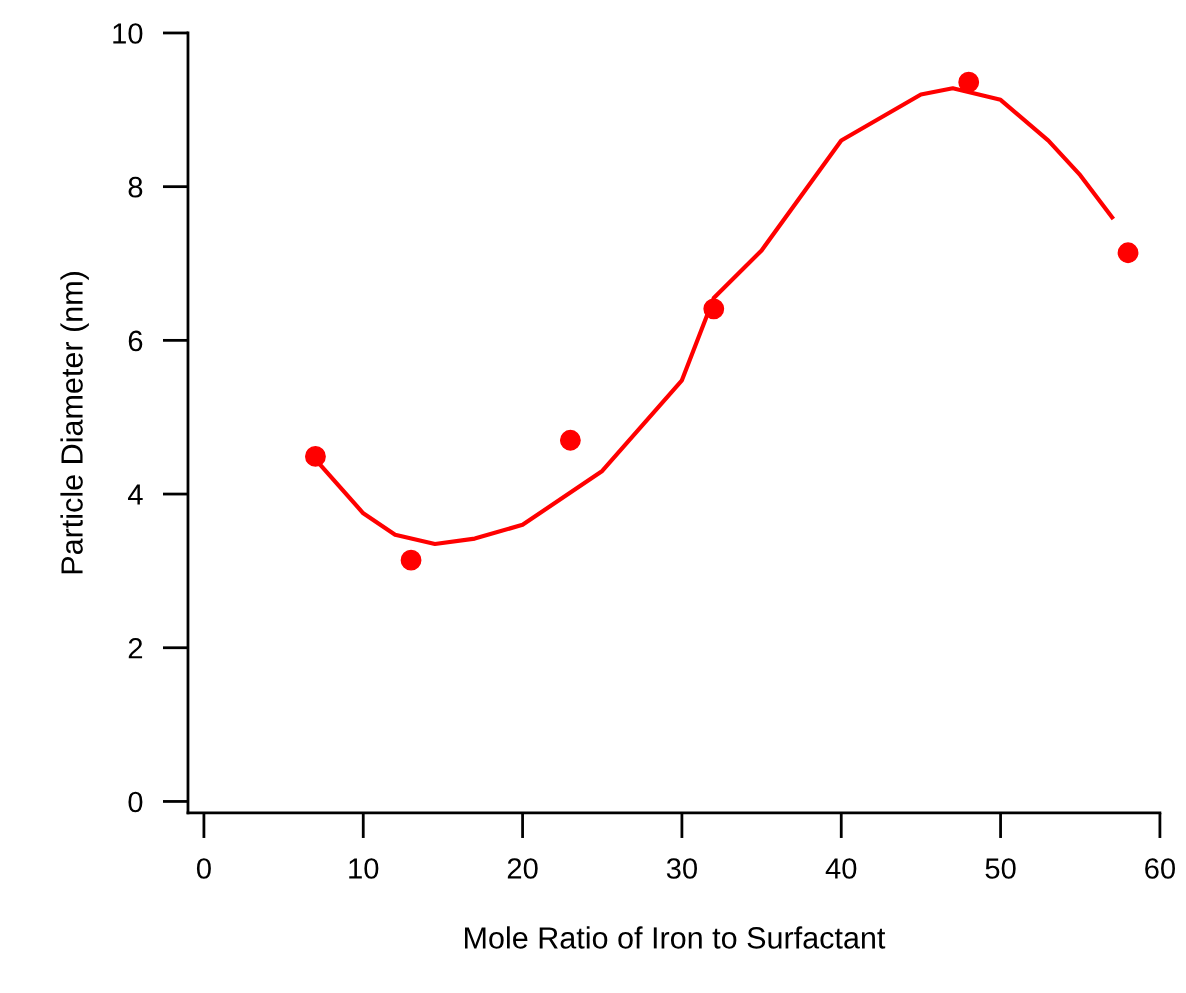  Describe the element at coordinates (135, 494) in the screenshot. I see `y-tick-label: 4` at that location.